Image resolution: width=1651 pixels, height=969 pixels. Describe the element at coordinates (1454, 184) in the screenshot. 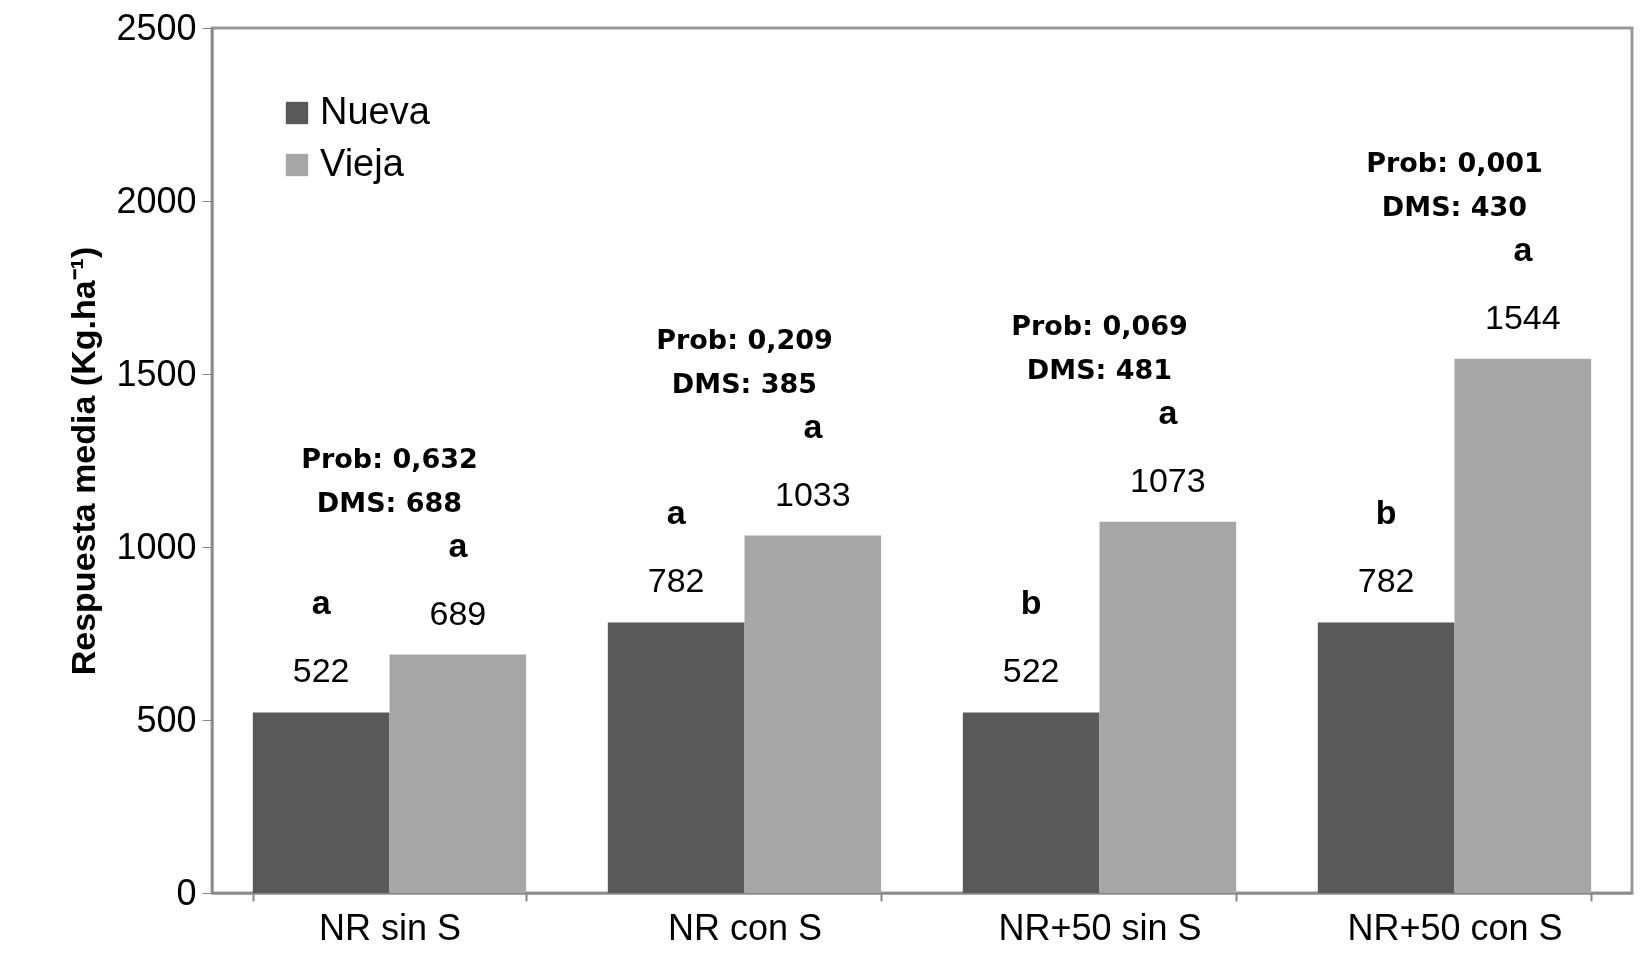

I see `annotation: Prob: 0,001 DMS: 430` at that location.